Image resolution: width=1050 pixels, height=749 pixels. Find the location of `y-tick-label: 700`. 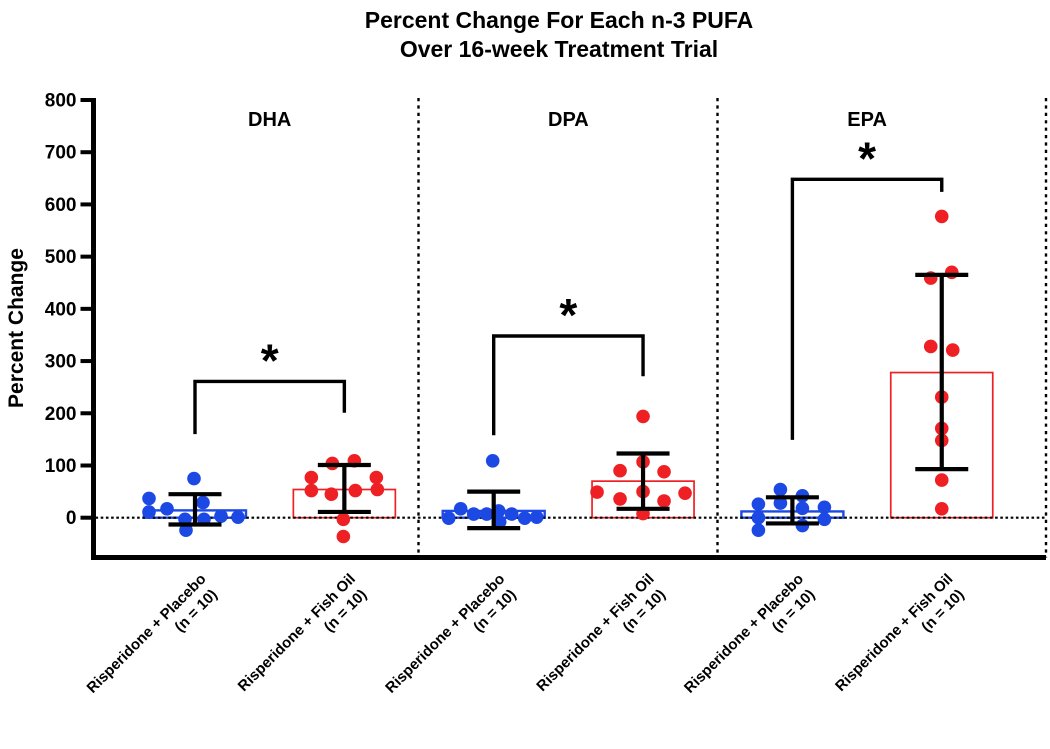

y-tick-label: 700 is located at coordinates (61, 153).